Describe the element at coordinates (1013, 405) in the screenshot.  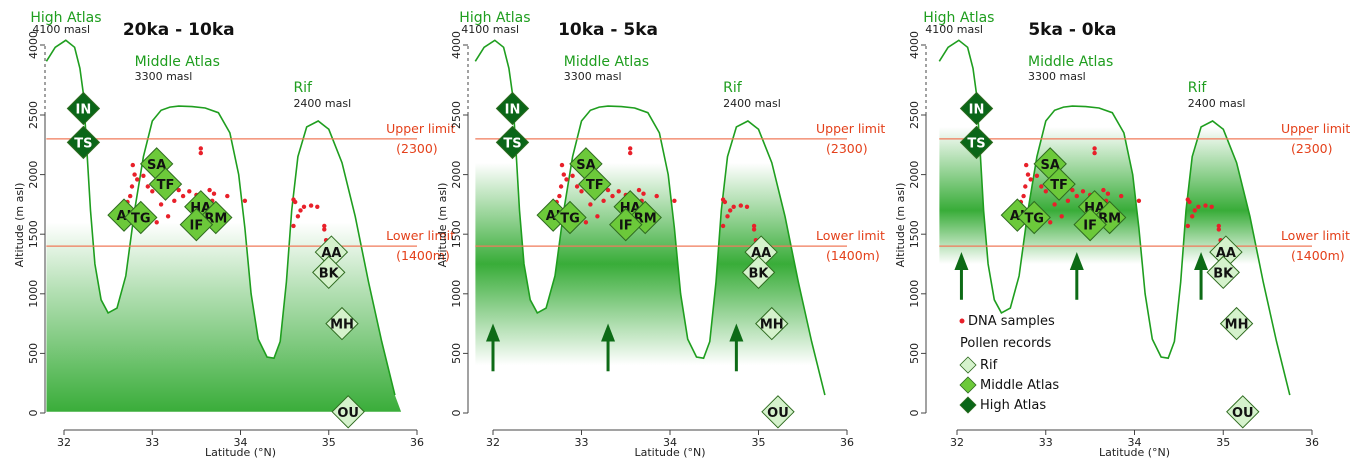
I see `legend-high-label: High Atlas` at that location.